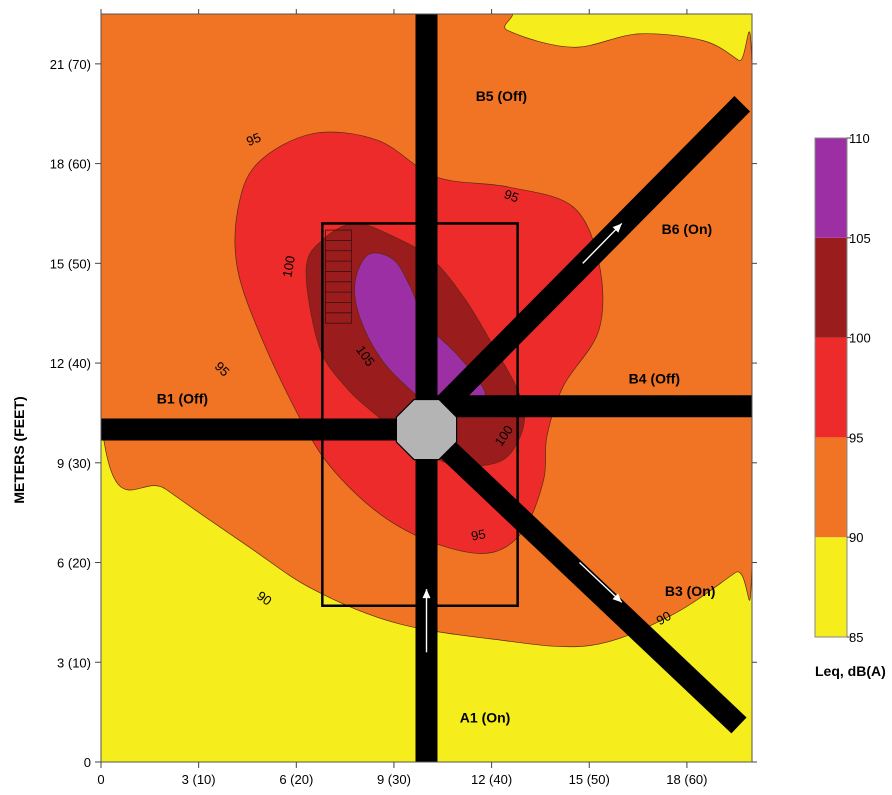 Image resolution: width=892 pixels, height=795 pixels. What do you see at coordinates (394, 779) in the screenshot?
I see `x-tick-label: 9 (30)` at bounding box center [394, 779].